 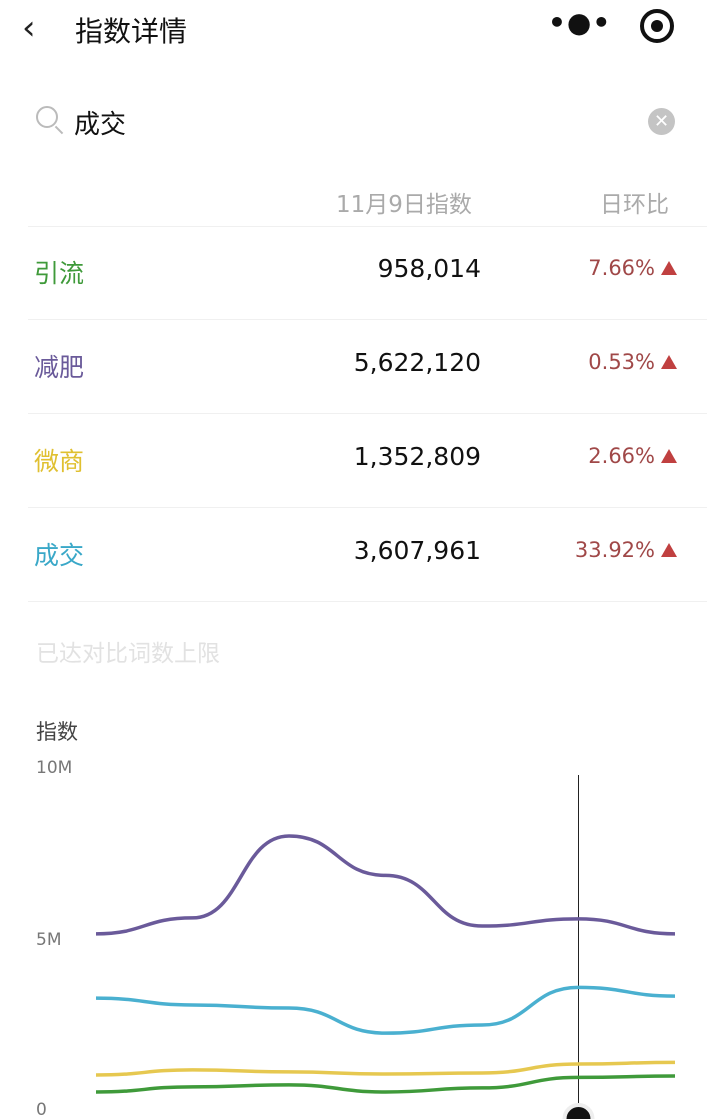 What do you see at coordinates (661, 121) in the screenshot?
I see `clear-icon: ✕` at bounding box center [661, 121].